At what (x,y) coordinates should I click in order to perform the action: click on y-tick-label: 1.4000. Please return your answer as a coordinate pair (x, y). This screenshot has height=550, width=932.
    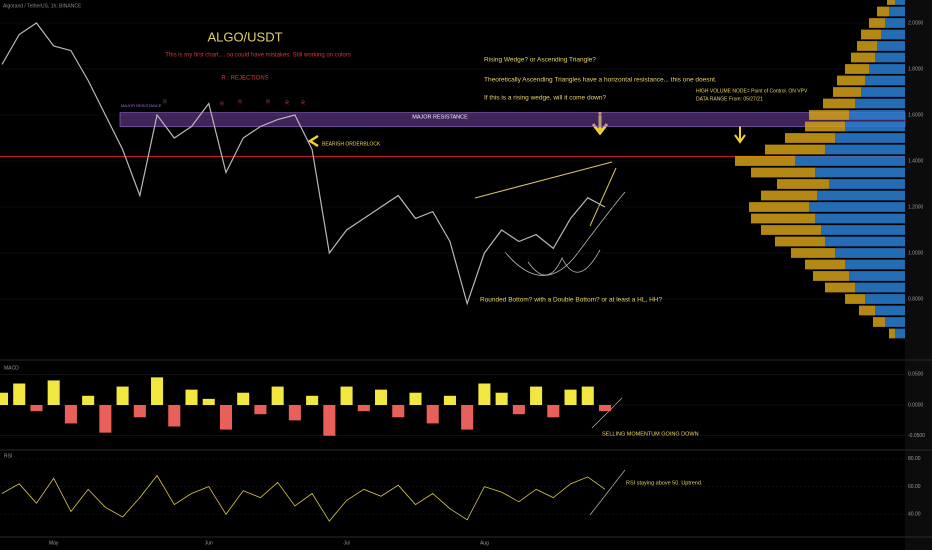
    Looking at the image, I should click on (916, 161).